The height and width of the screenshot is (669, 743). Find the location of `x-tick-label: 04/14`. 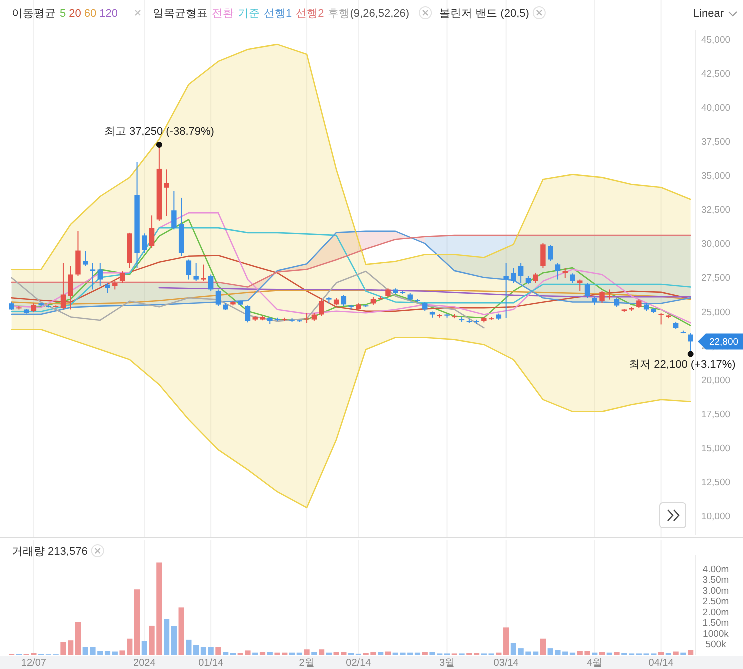

x-tick-label: 04/14 is located at coordinates (661, 663).